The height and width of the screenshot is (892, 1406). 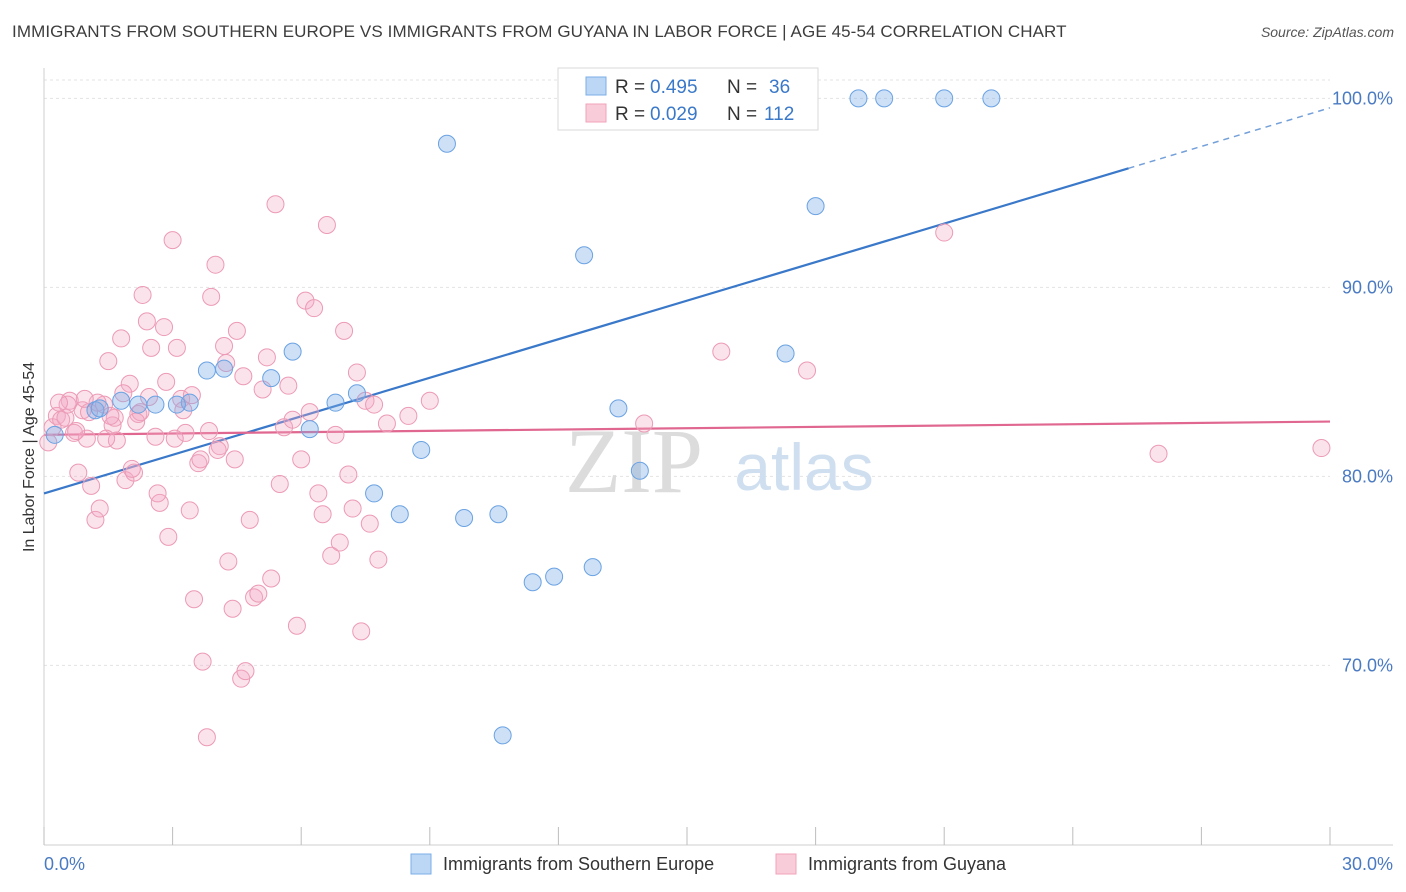 What do you see at coordinates (779, 114) in the screenshot?
I see `legend-n-value-2: 112` at bounding box center [779, 114].